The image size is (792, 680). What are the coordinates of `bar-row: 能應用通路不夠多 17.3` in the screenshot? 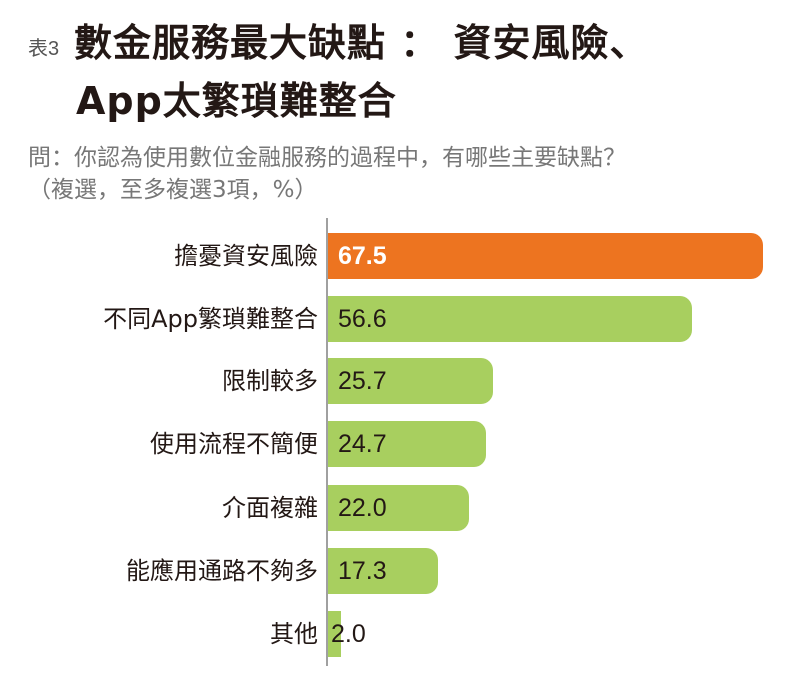 It's located at (396, 571).